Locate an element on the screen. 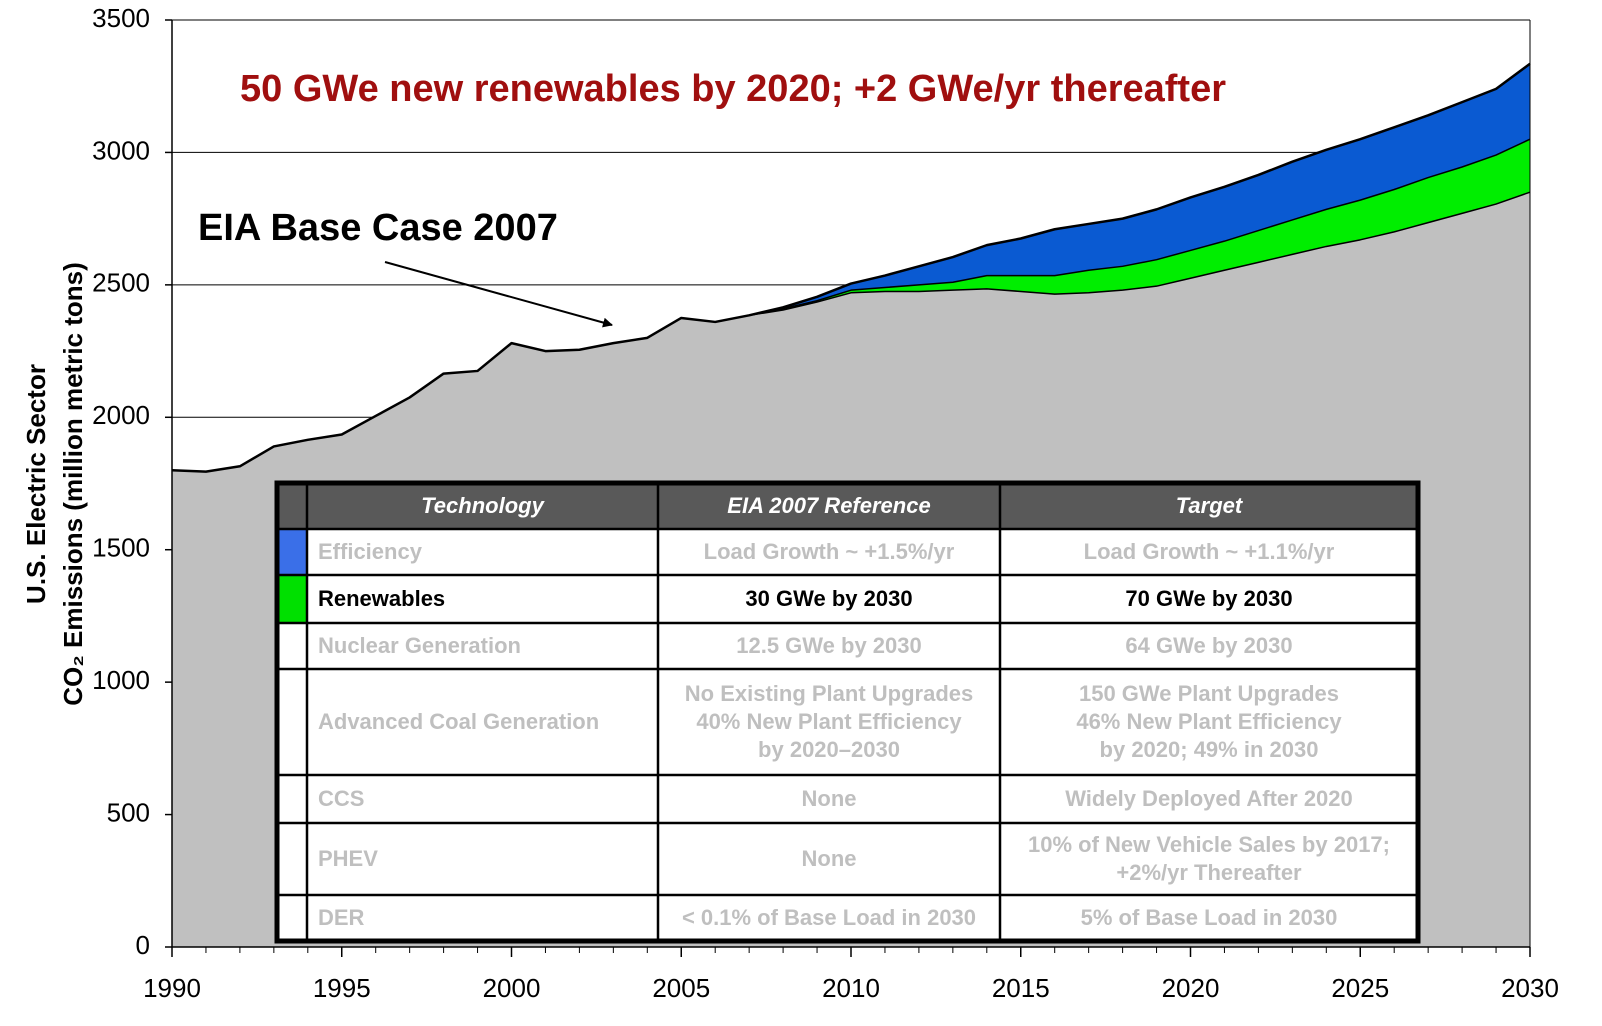 The image size is (1602, 1026). y-tick-label: 3000 is located at coordinates (121, 150).